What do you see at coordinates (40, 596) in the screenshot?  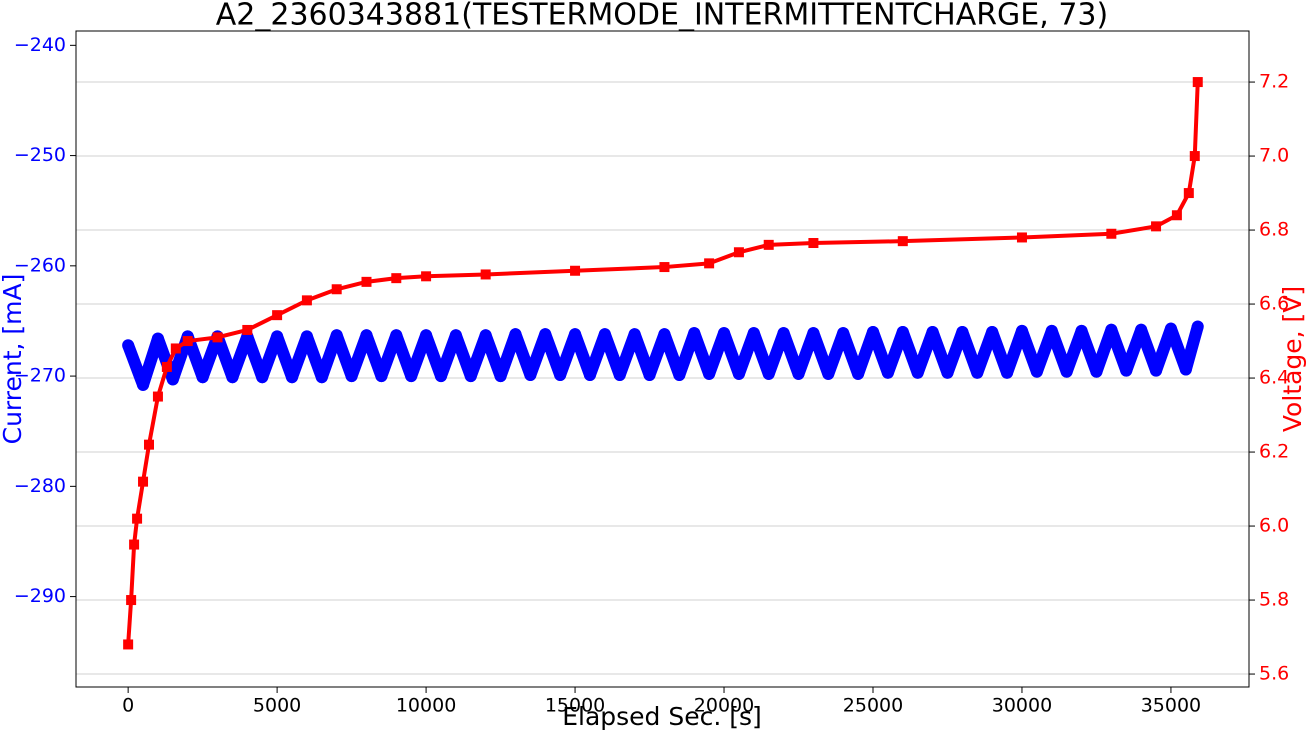 I see `y-tick-label: −290` at bounding box center [40, 596].